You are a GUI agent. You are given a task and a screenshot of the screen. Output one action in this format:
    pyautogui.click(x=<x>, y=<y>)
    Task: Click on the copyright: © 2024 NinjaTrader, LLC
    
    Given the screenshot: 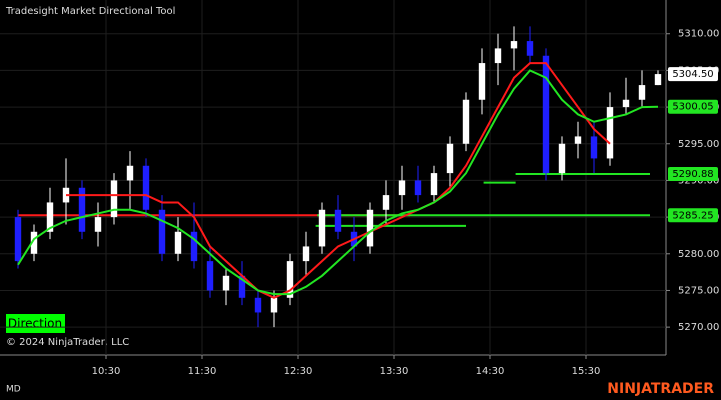 What is the action you would take?
    pyautogui.click(x=67, y=342)
    